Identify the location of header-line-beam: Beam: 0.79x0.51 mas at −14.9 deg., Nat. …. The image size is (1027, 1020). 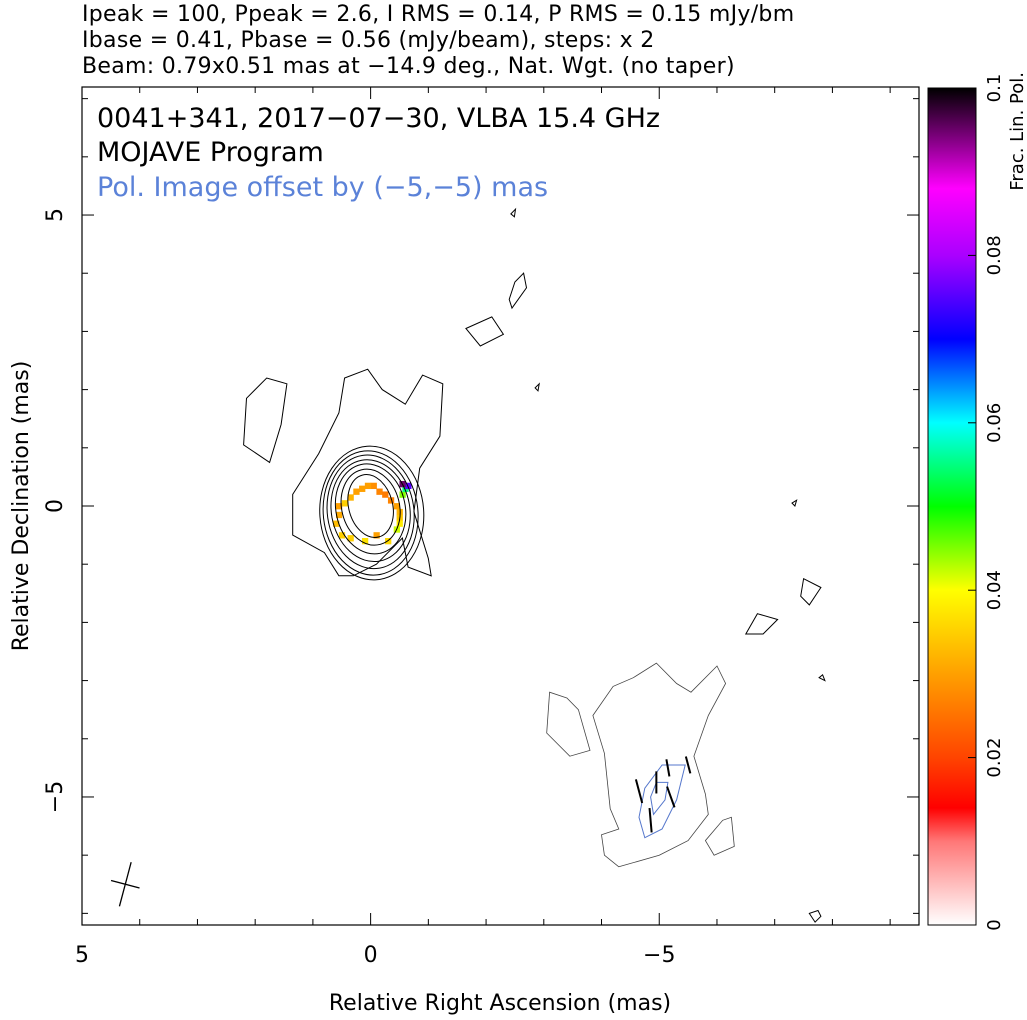
(408, 66).